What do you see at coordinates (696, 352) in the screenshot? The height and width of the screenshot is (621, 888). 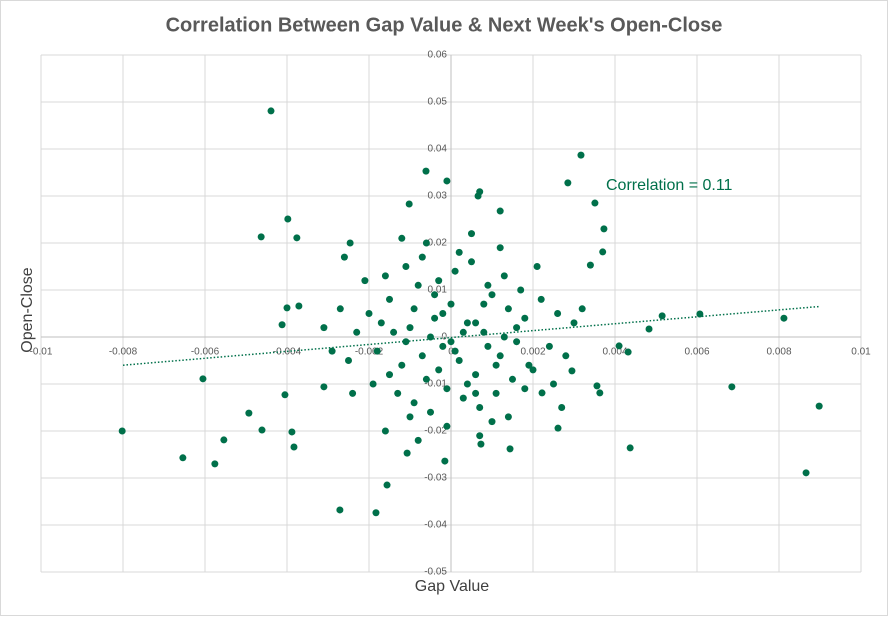 I see `x-tick-label: 0.006` at bounding box center [696, 352].